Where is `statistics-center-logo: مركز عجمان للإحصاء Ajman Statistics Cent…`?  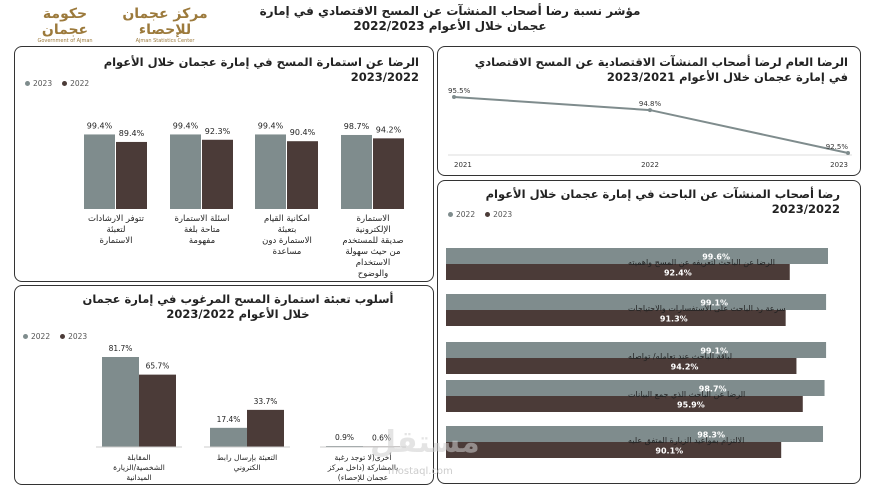 statistics-center-logo: مركز عجمان للإحصاء Ajman Statistics Cent… is located at coordinates (165, 25).